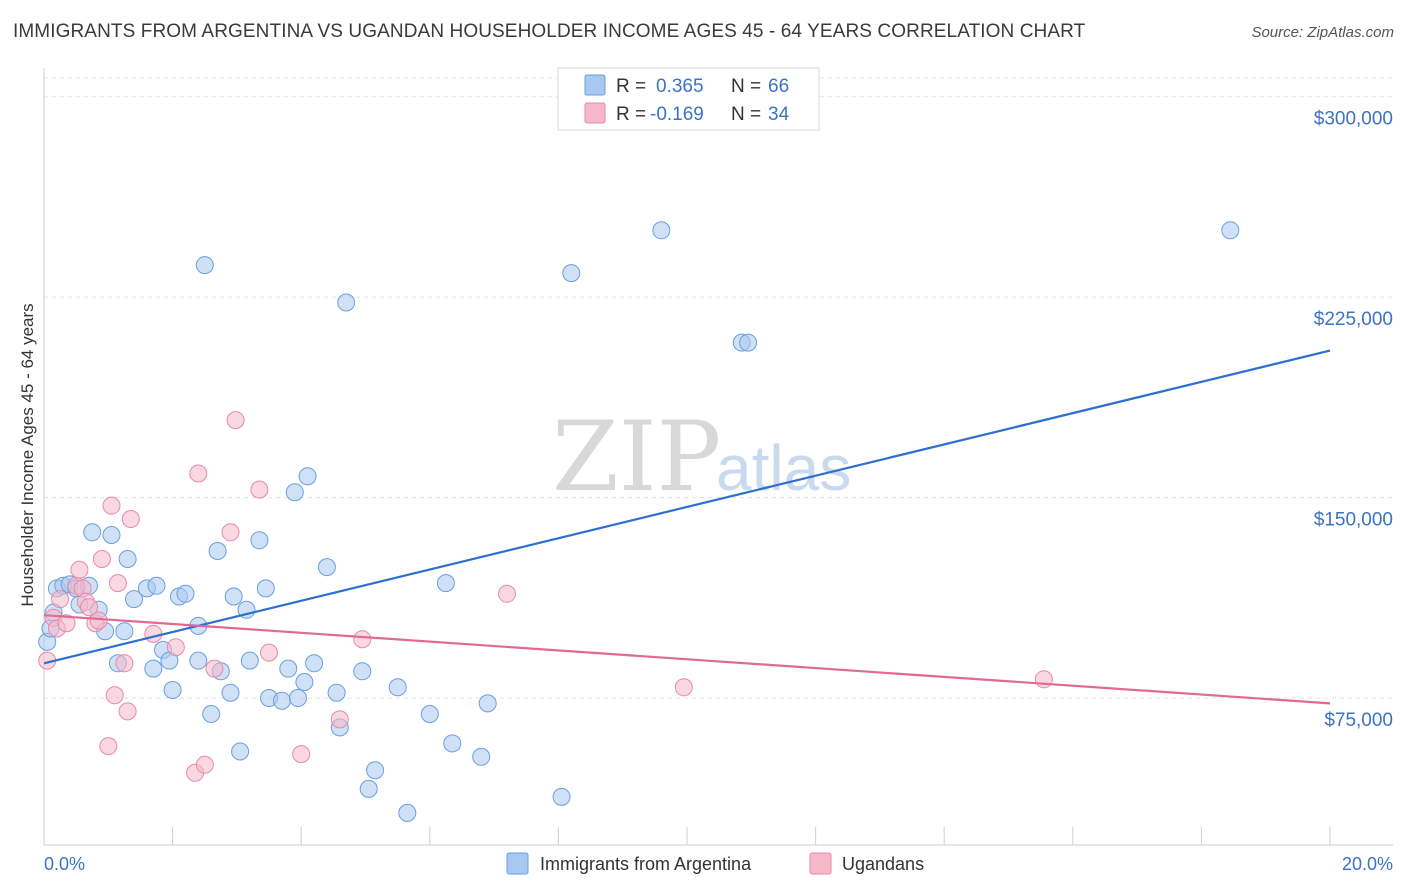 Image resolution: width=1406 pixels, height=892 pixels. Describe the element at coordinates (631, 114) in the screenshot. I see `legend-r-label-ugandans: R =` at that location.